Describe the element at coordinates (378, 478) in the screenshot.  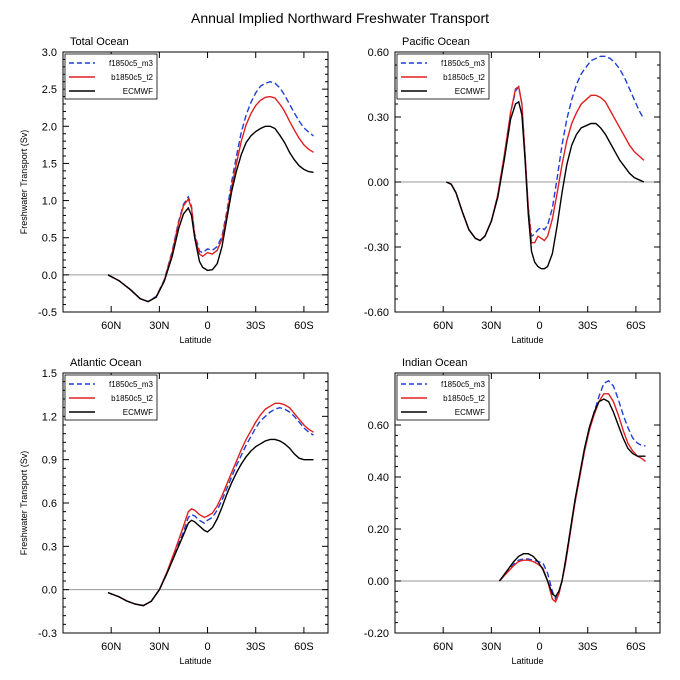
I see `y-tick-label: 0.40` at that location.